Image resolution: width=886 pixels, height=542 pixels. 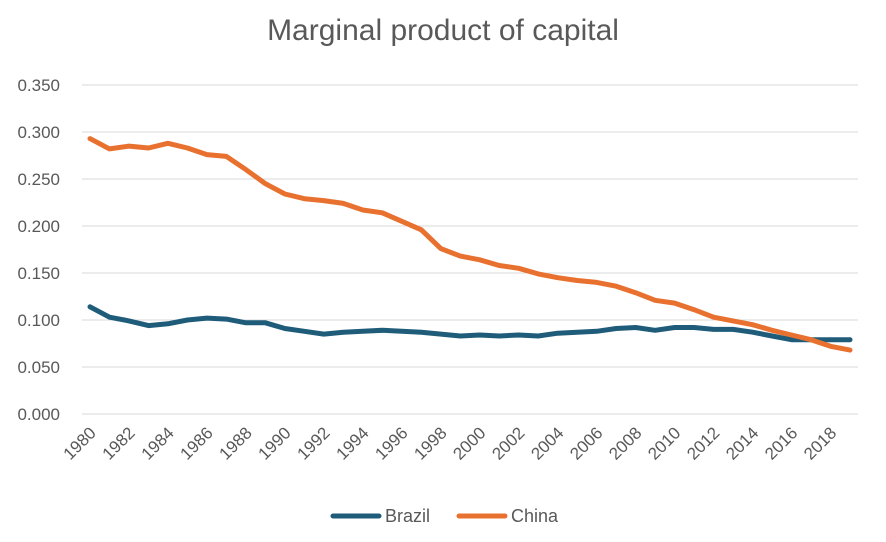 I want to click on x-tick-label: 2004, so click(x=547, y=443).